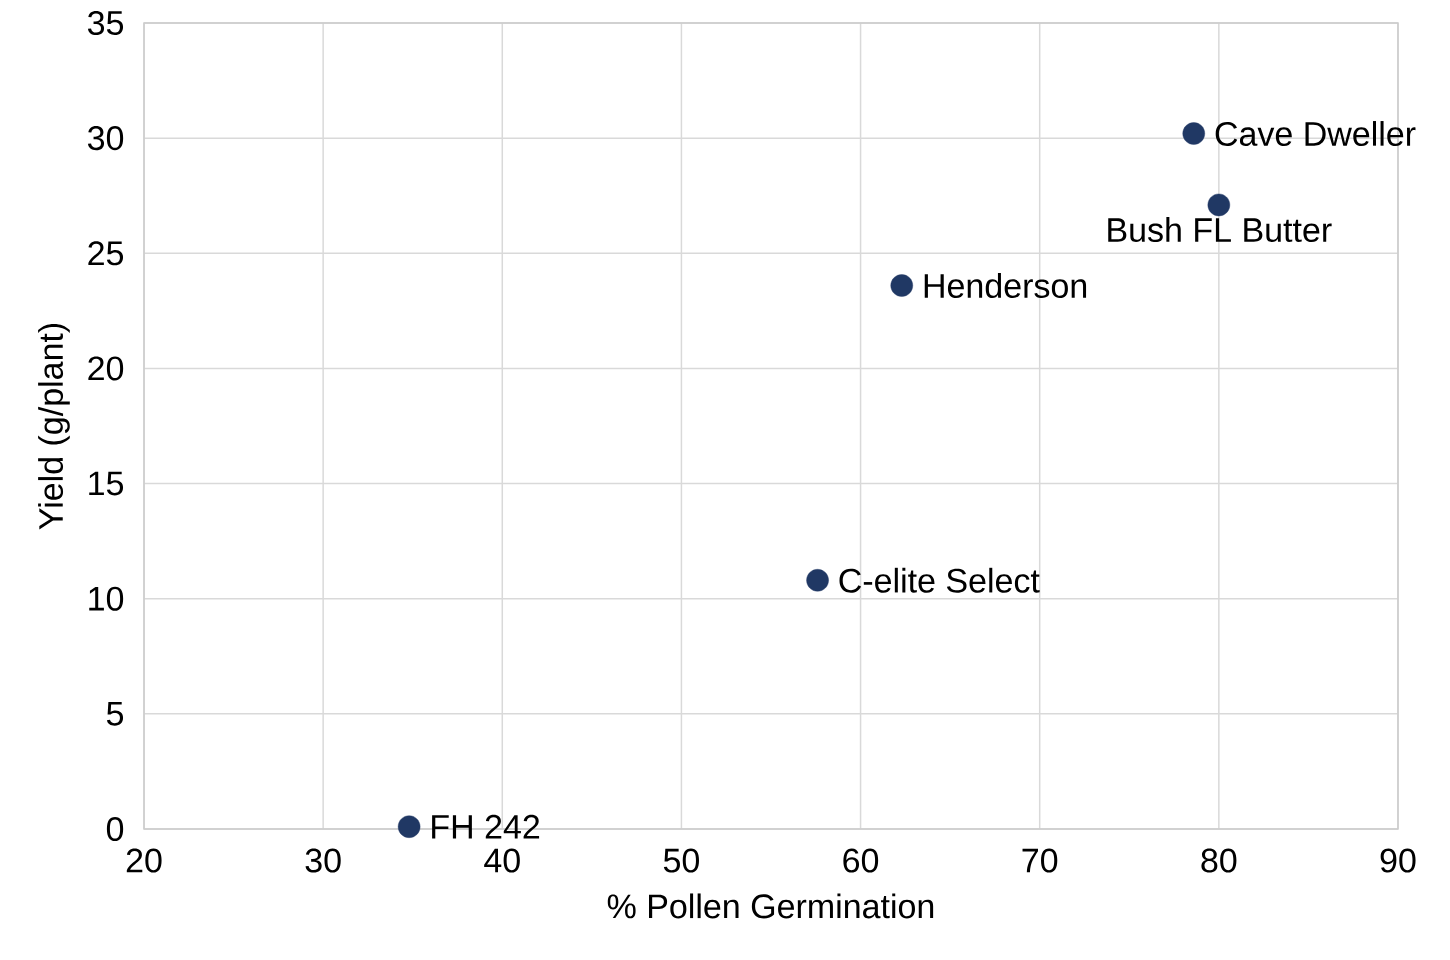  What do you see at coordinates (1219, 860) in the screenshot?
I see `x-tick-label: 80` at bounding box center [1219, 860].